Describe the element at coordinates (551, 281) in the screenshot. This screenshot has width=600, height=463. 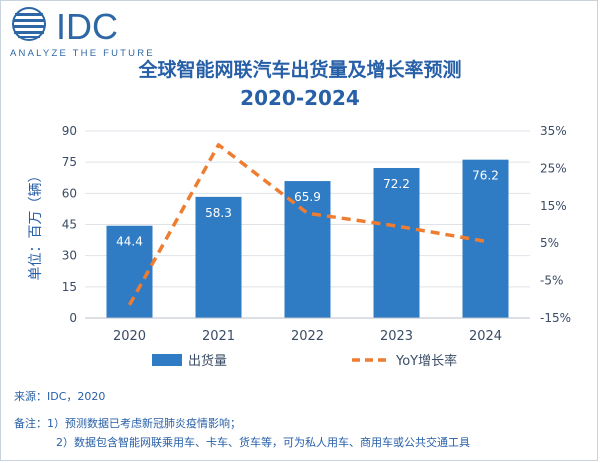
I see `y2-tick-label: -5%` at that location.